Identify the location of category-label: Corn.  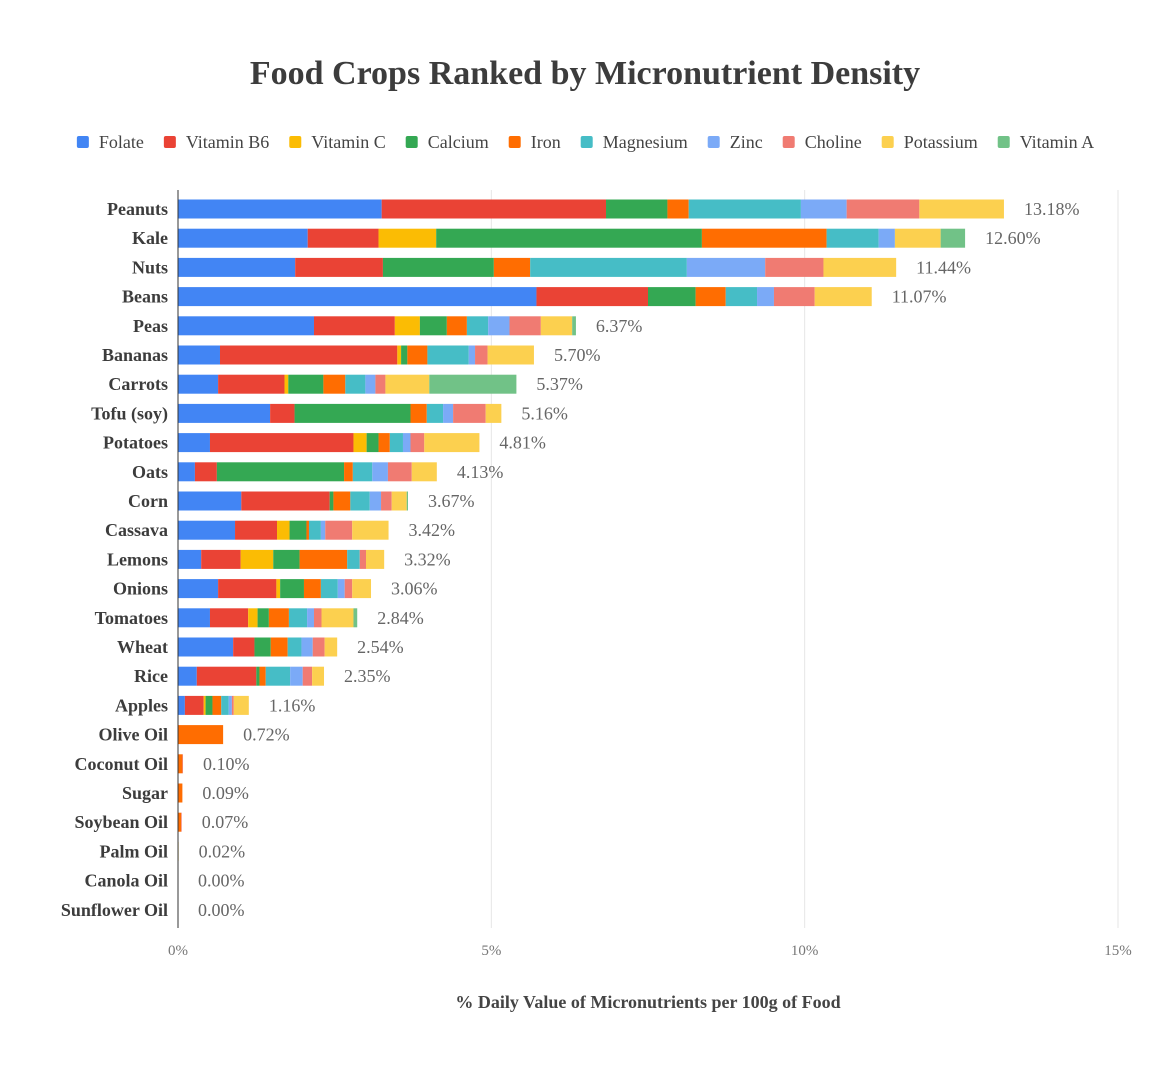
(148, 501).